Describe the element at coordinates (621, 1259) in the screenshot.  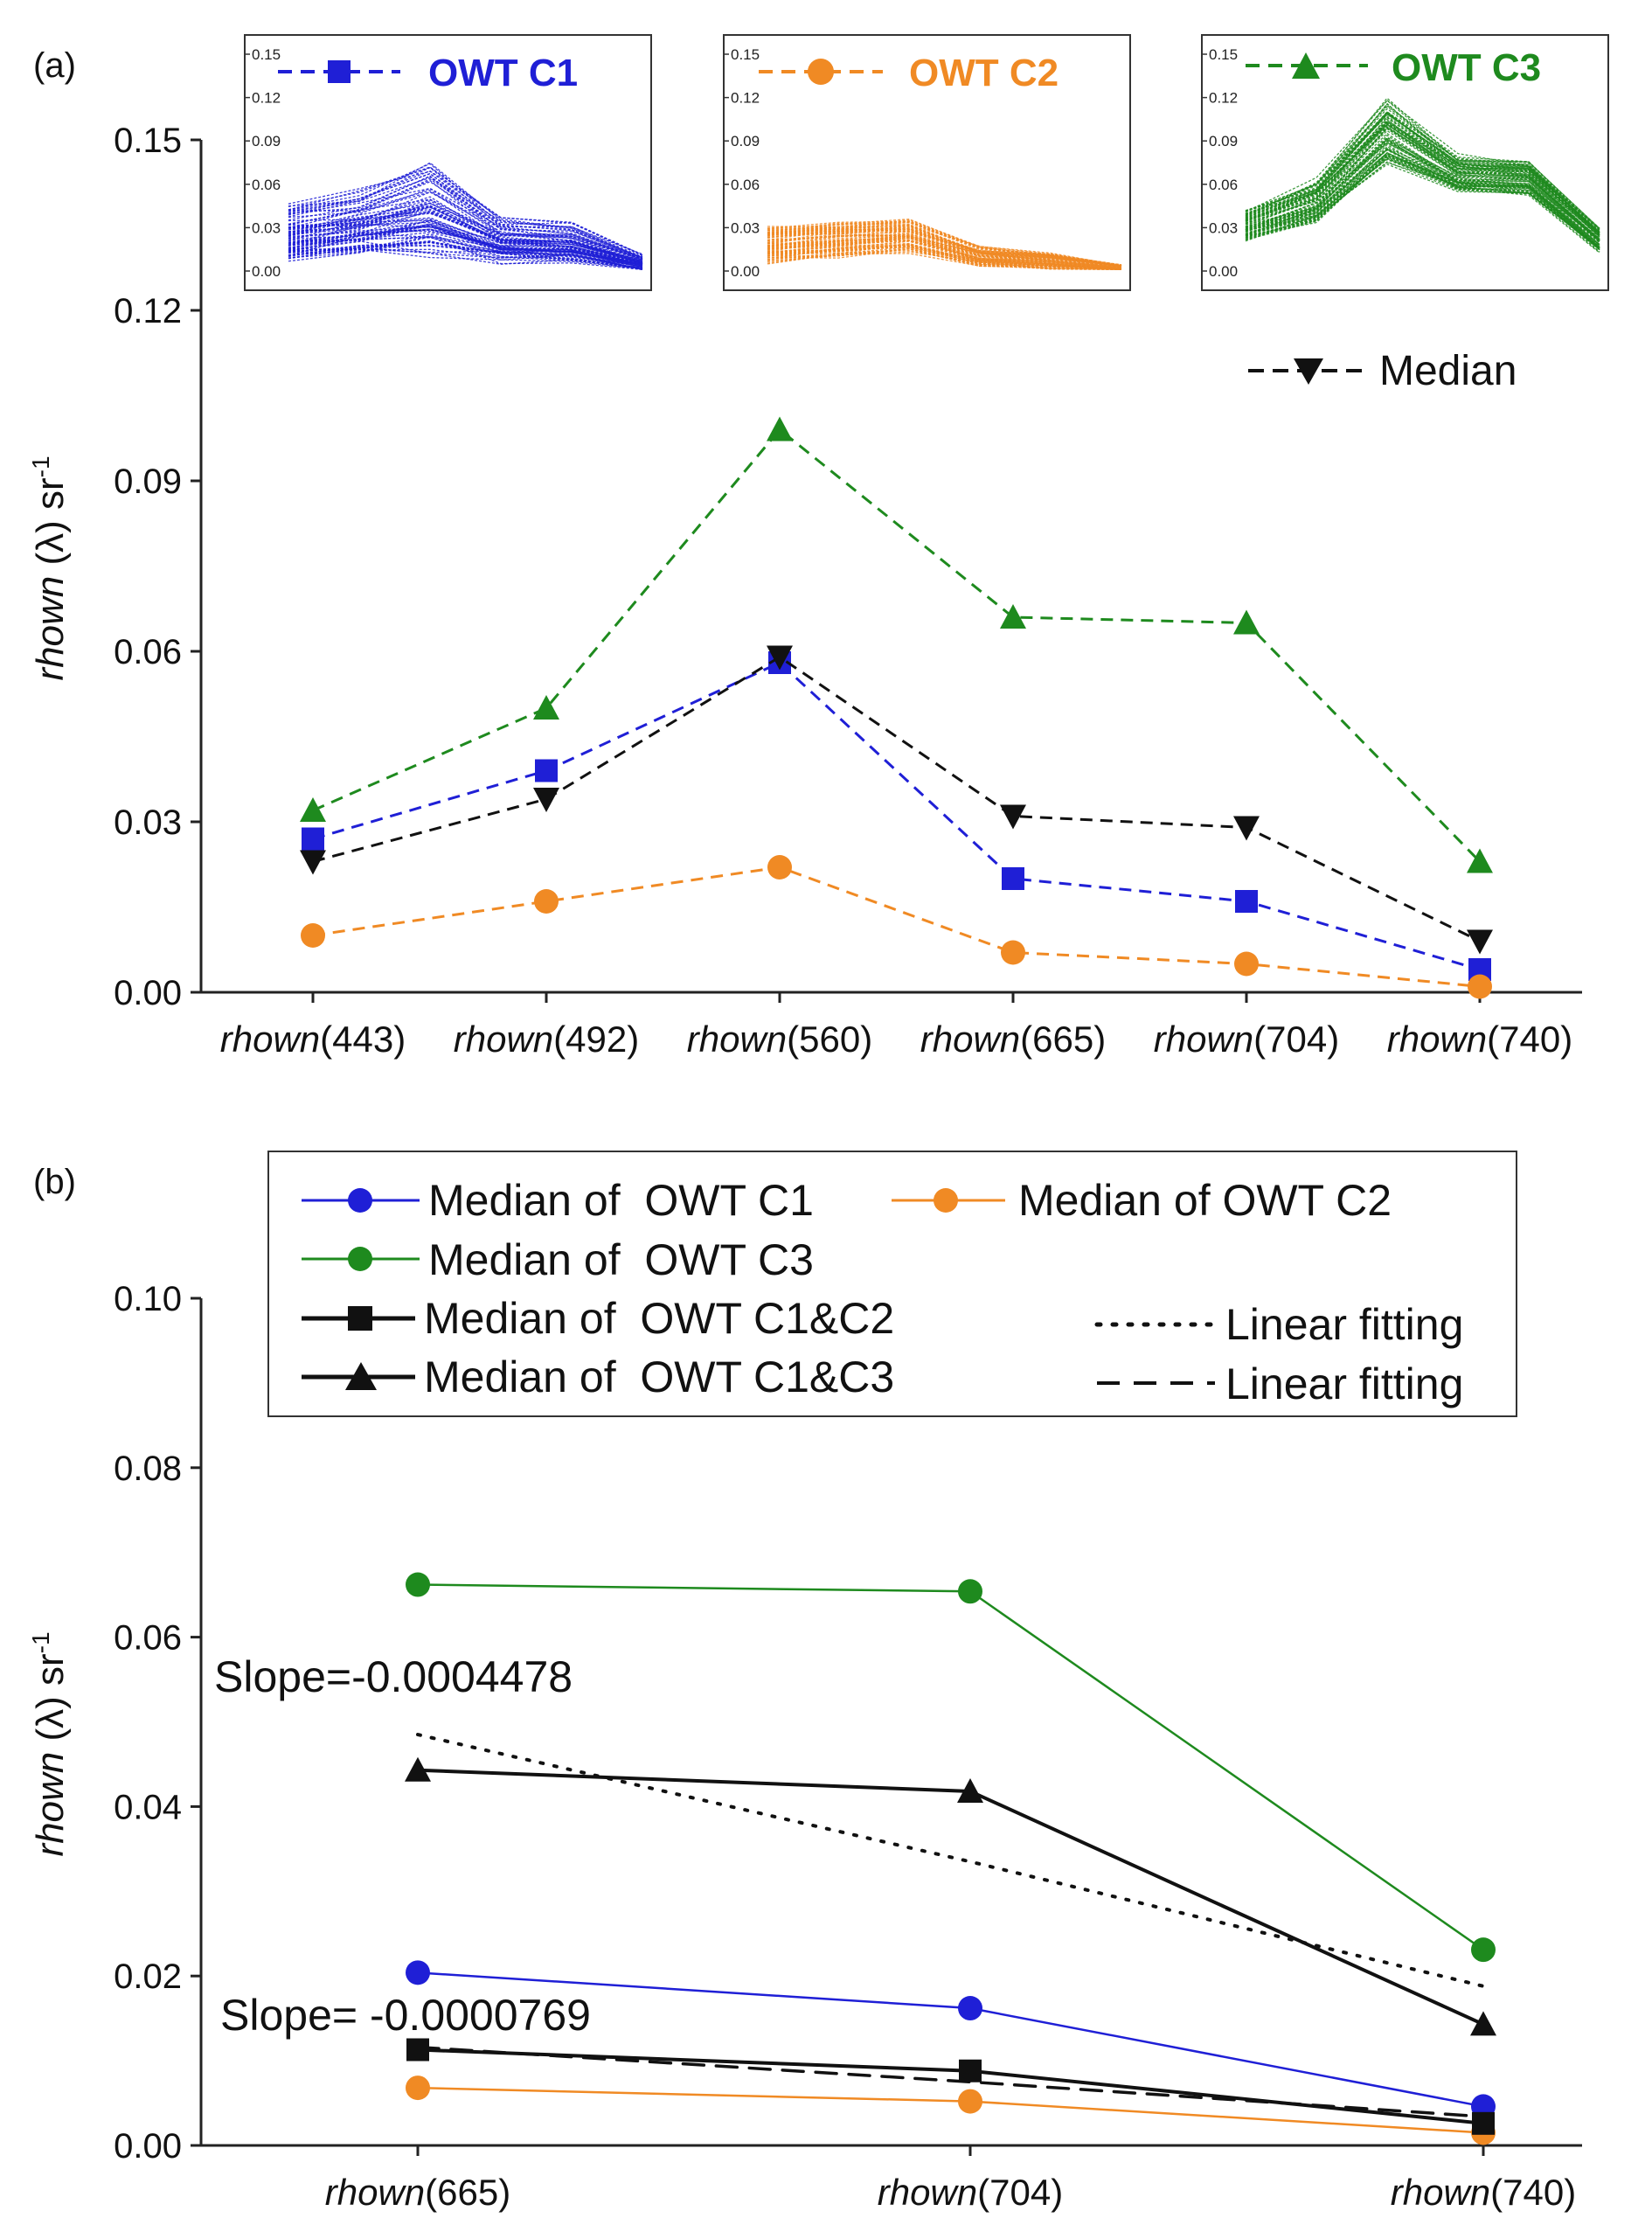
I see `legend-label-c3: Median of OWT C3` at that location.